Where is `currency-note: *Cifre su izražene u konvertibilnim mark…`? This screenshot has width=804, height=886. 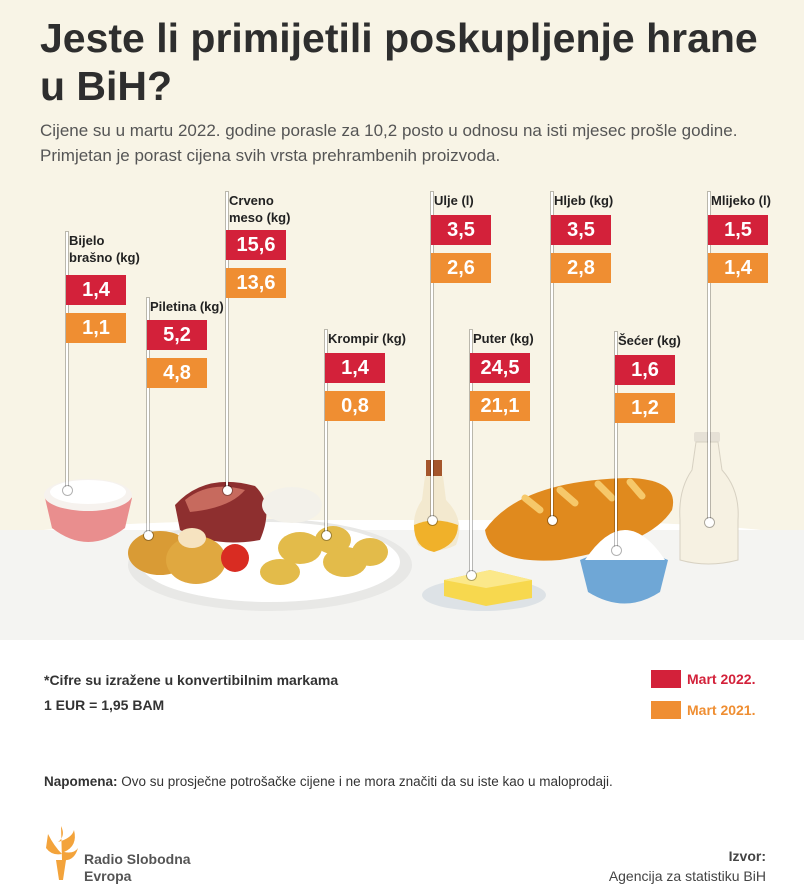 currency-note: *Cifre su izražene u konvertibilnim mark… is located at coordinates (191, 680).